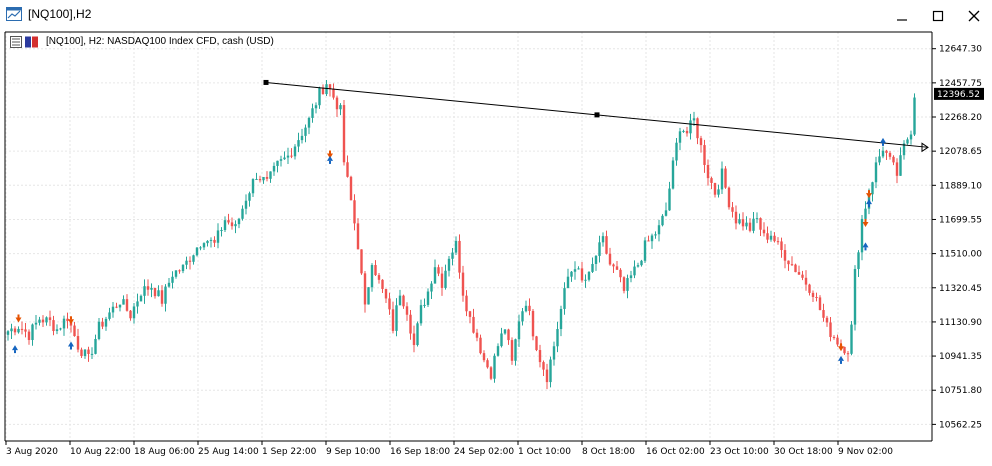 The image size is (992, 466). What do you see at coordinates (958, 95) in the screenshot?
I see `current-price-text: 12396.52` at bounding box center [958, 95].